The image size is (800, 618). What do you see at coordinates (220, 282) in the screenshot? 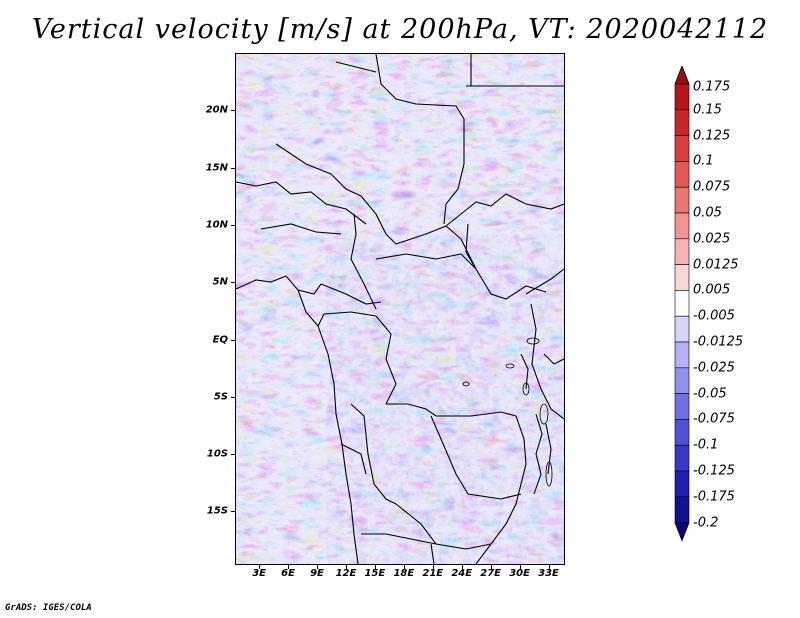
I see `lat-label: 5N` at bounding box center [220, 282].